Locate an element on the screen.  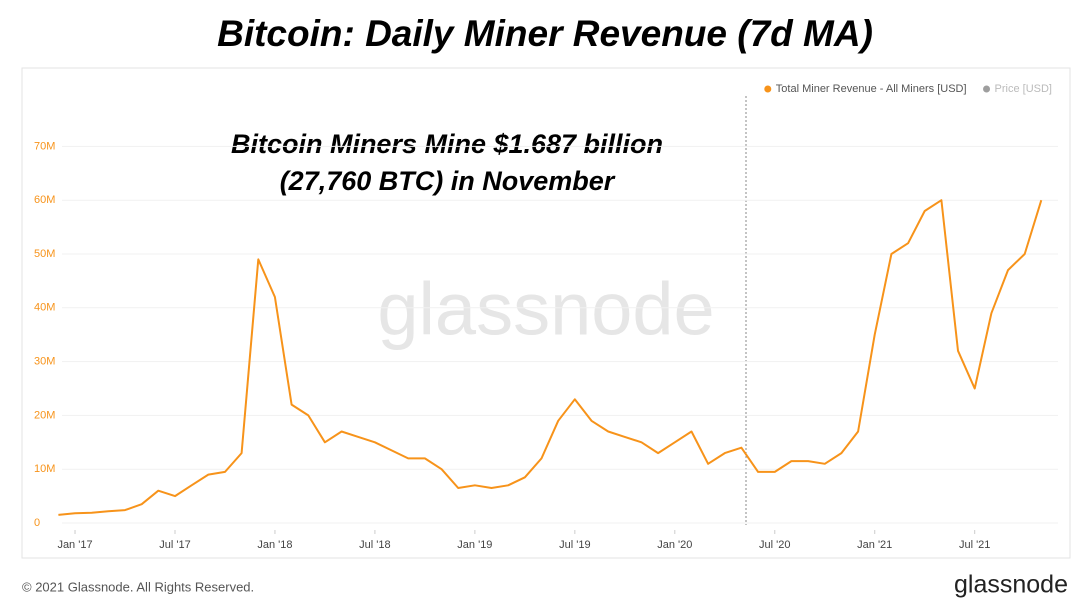
legend-label: Price [USD] is located at coordinates (1023, 89).